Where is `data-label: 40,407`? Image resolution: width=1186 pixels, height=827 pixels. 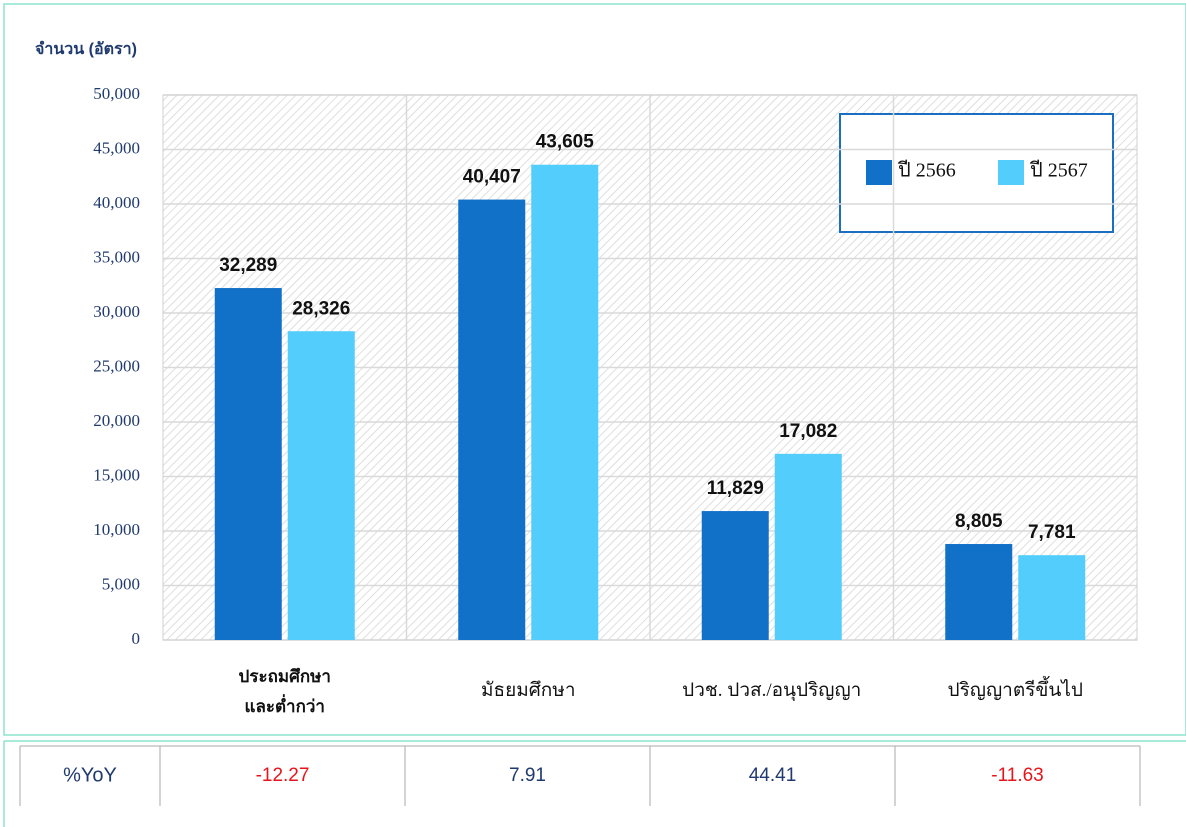
data-label: 40,407 is located at coordinates (492, 177).